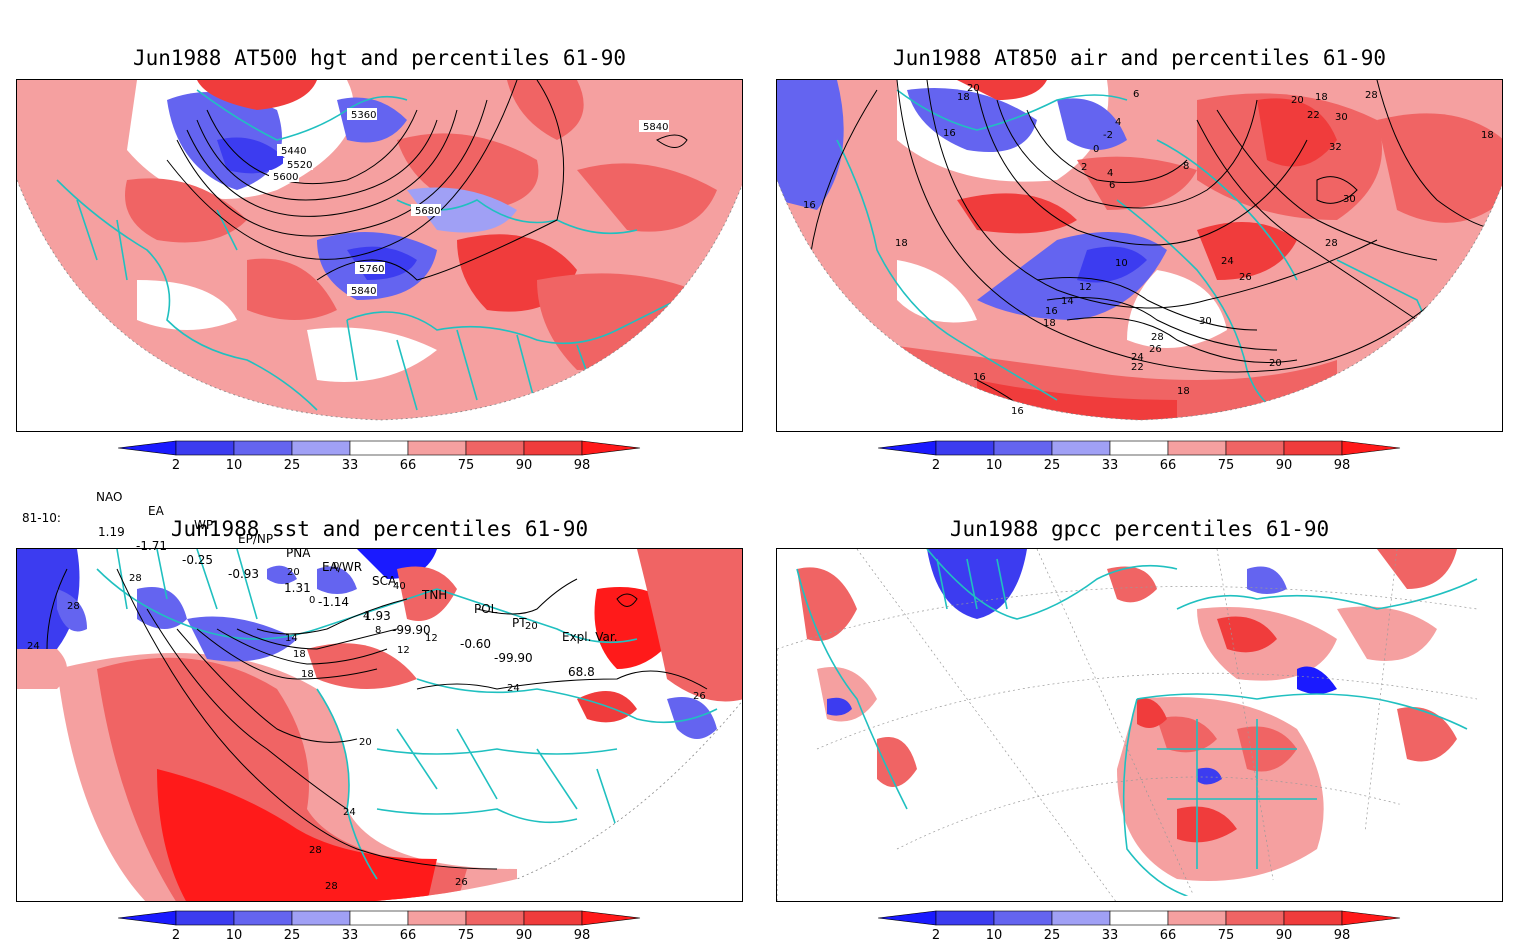 This screenshot has width=1520, height=946. I want to click on index-header: Expl. Var., so click(590, 637).